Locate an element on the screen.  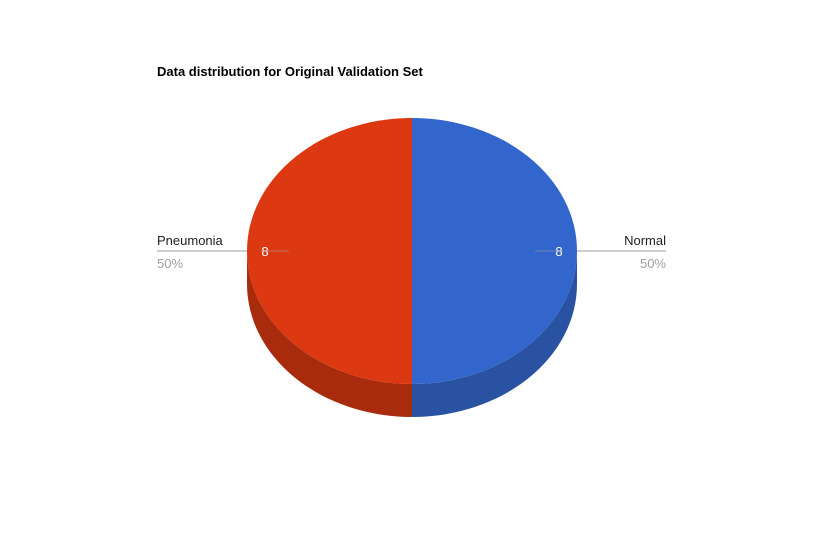
pie-slice-side-pneumonia is located at coordinates (329, 334).